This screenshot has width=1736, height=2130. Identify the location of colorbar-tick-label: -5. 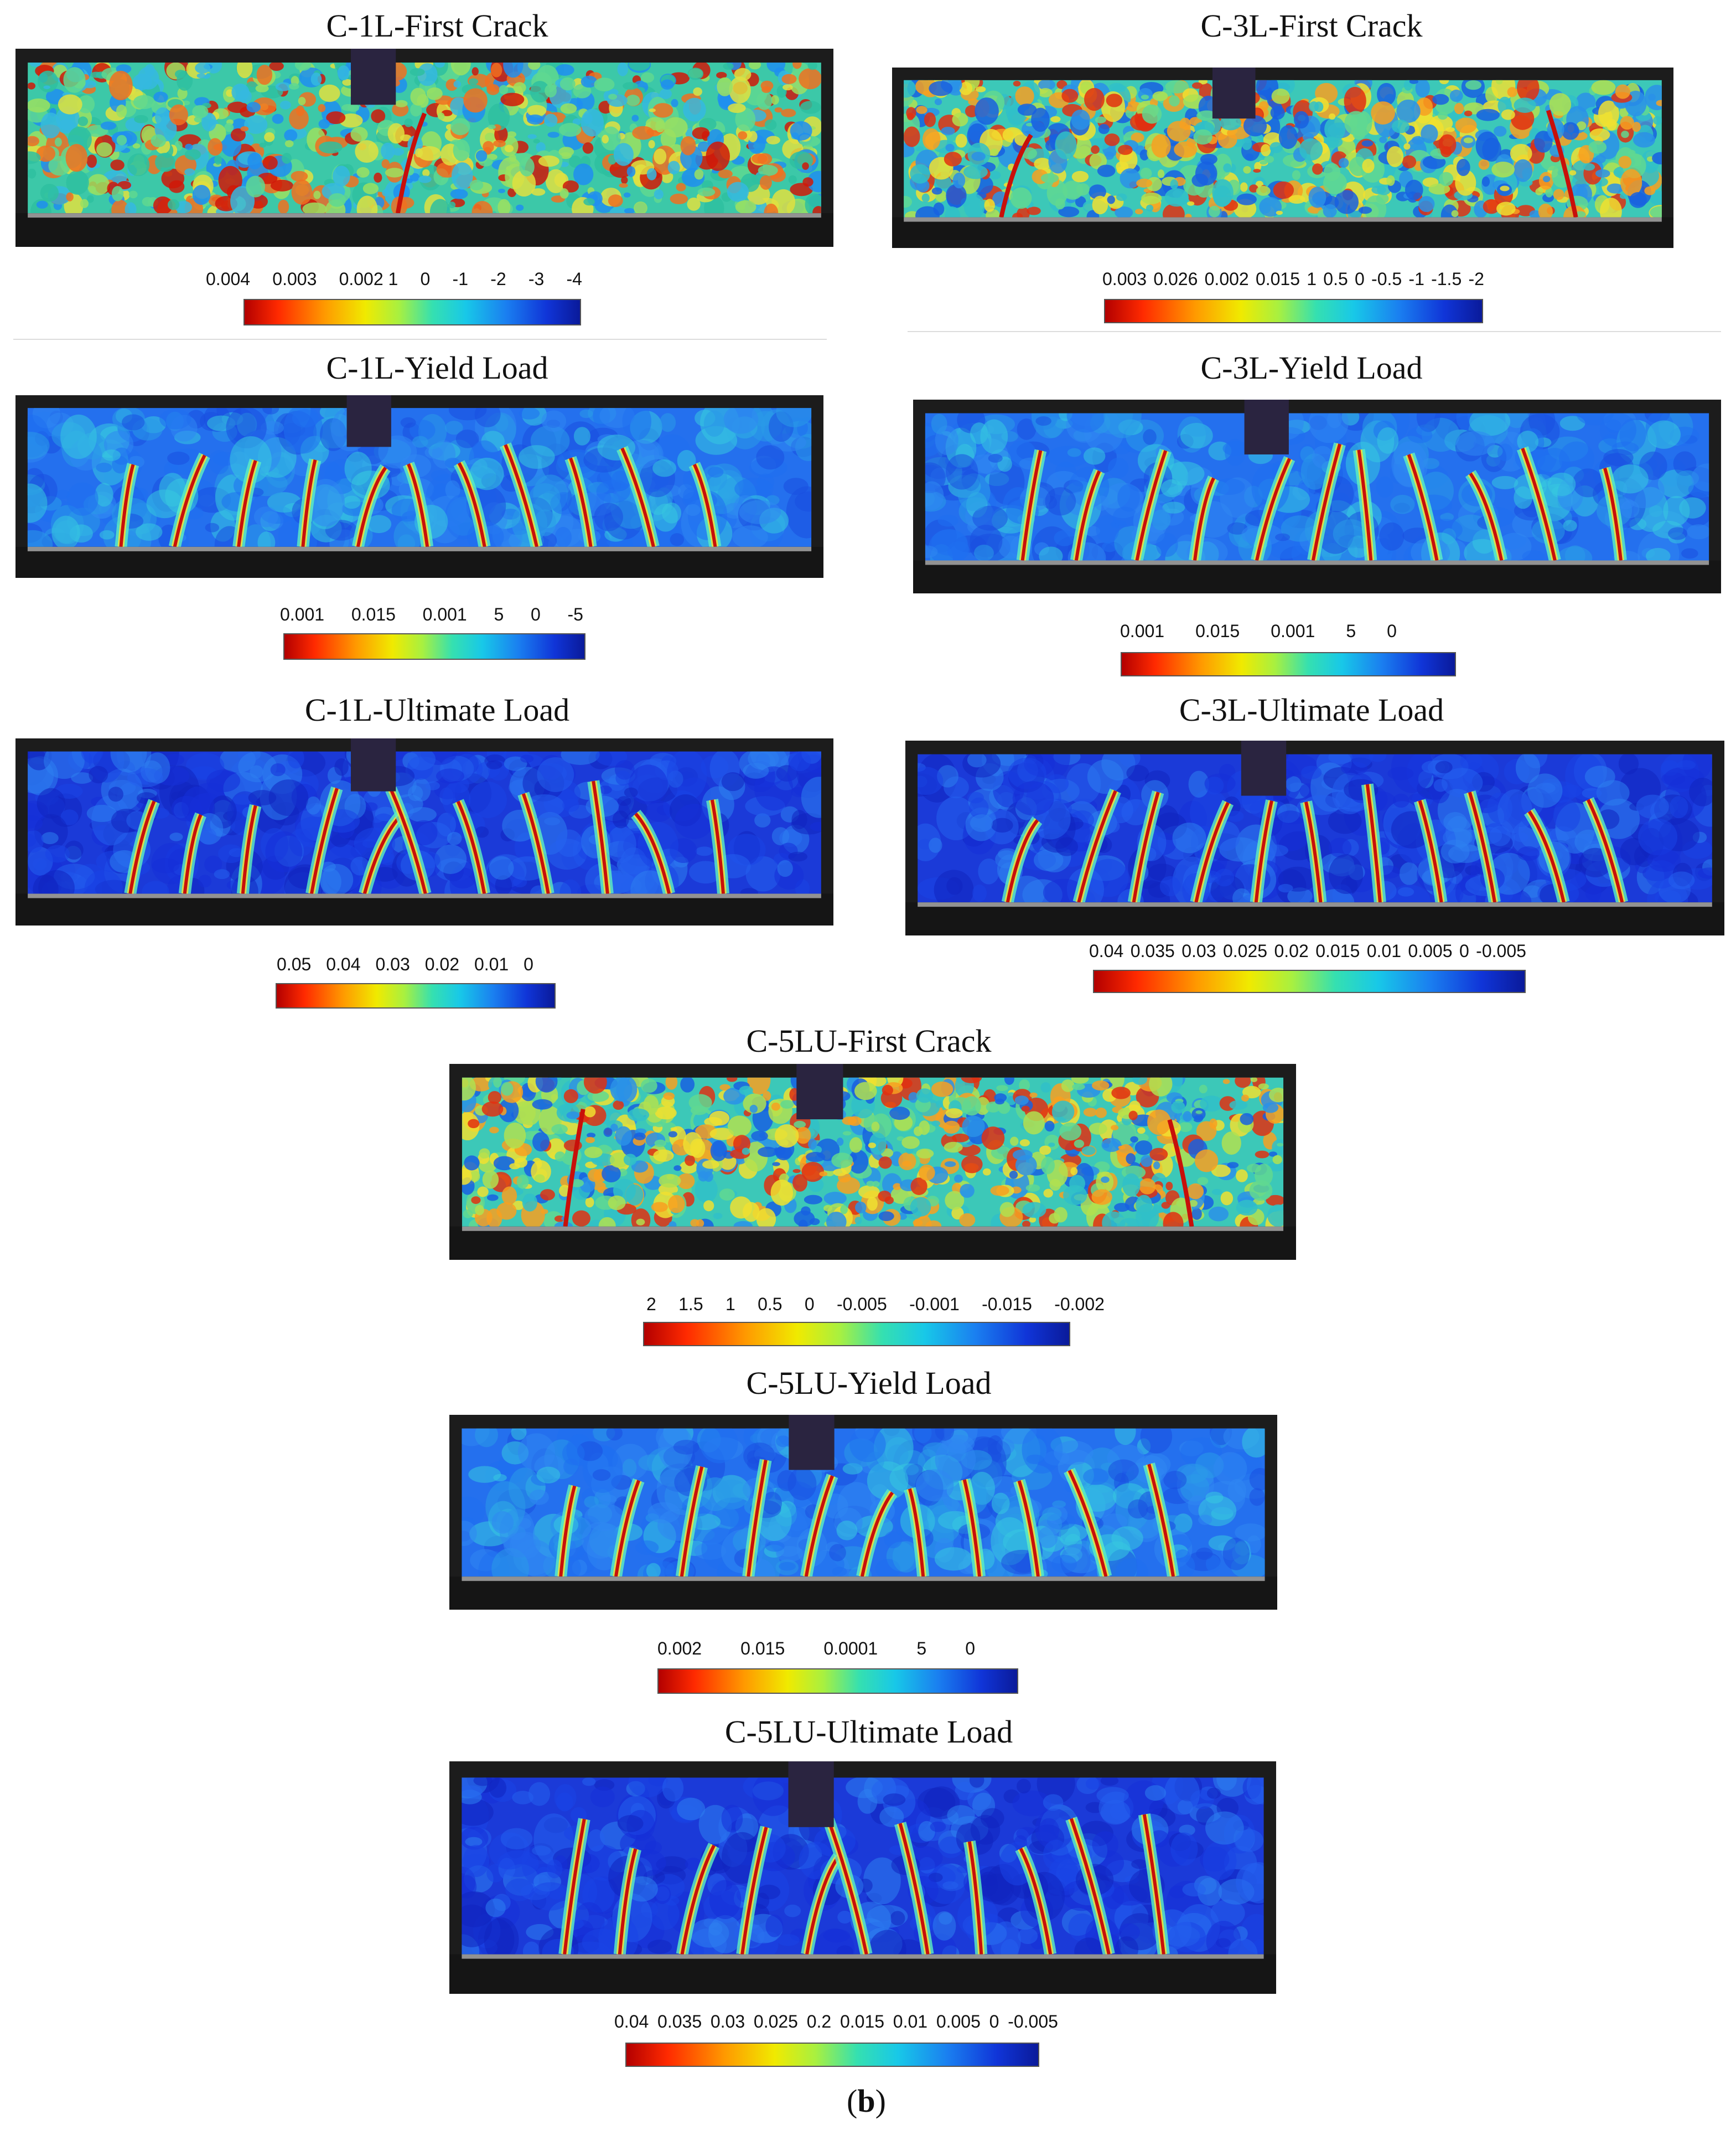
(575, 614).